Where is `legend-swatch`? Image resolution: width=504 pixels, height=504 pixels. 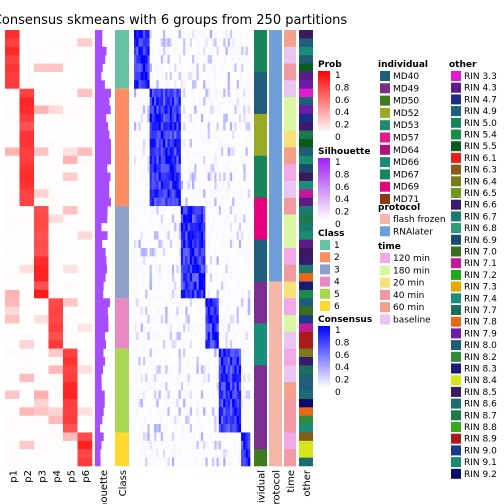 legend-swatch is located at coordinates (385, 231).